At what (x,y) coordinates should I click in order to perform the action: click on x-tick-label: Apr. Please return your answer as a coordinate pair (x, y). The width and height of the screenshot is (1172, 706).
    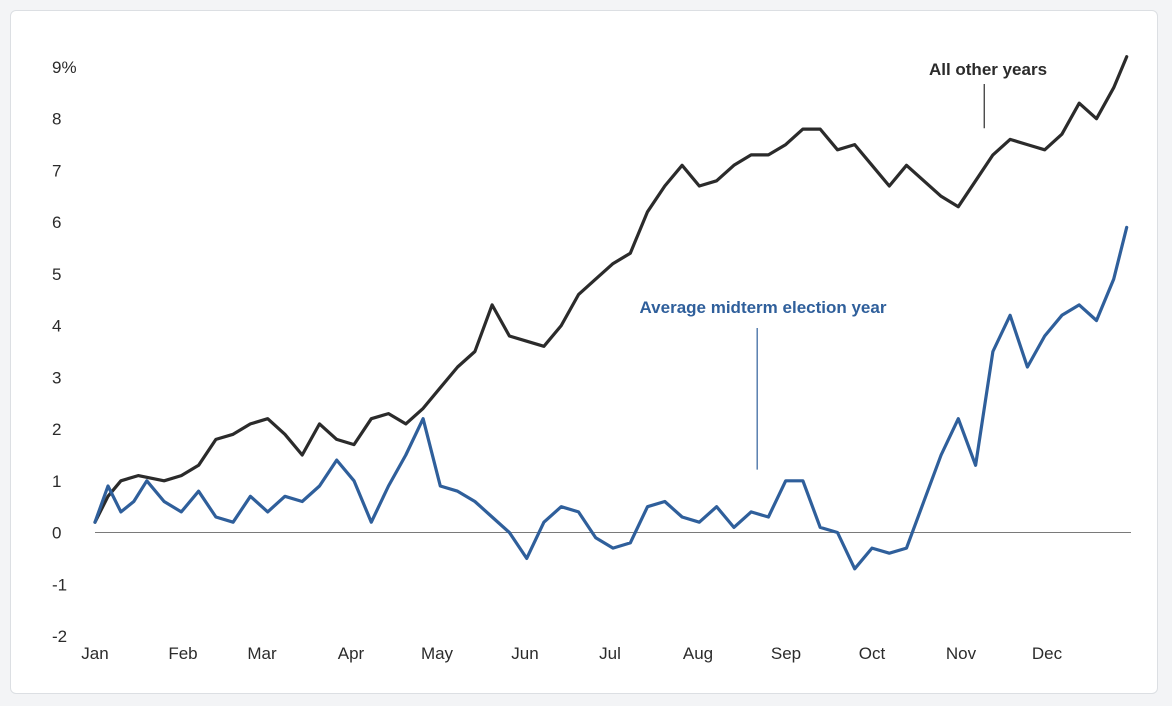
    Looking at the image, I should click on (351, 653).